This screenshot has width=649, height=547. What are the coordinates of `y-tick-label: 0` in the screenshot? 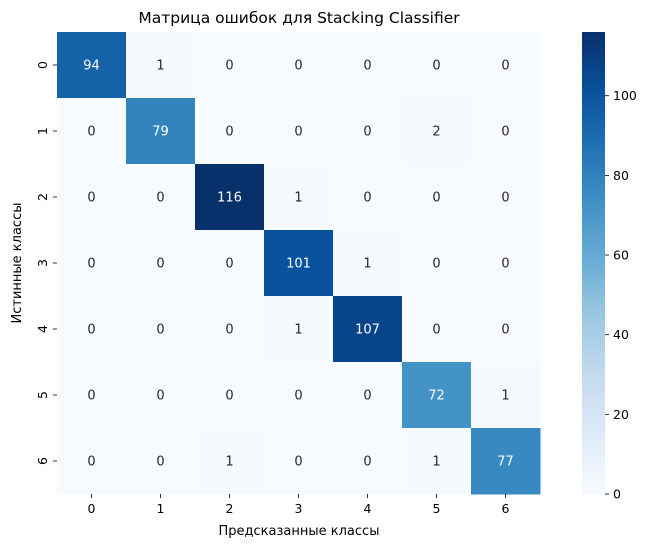 It's located at (42, 65).